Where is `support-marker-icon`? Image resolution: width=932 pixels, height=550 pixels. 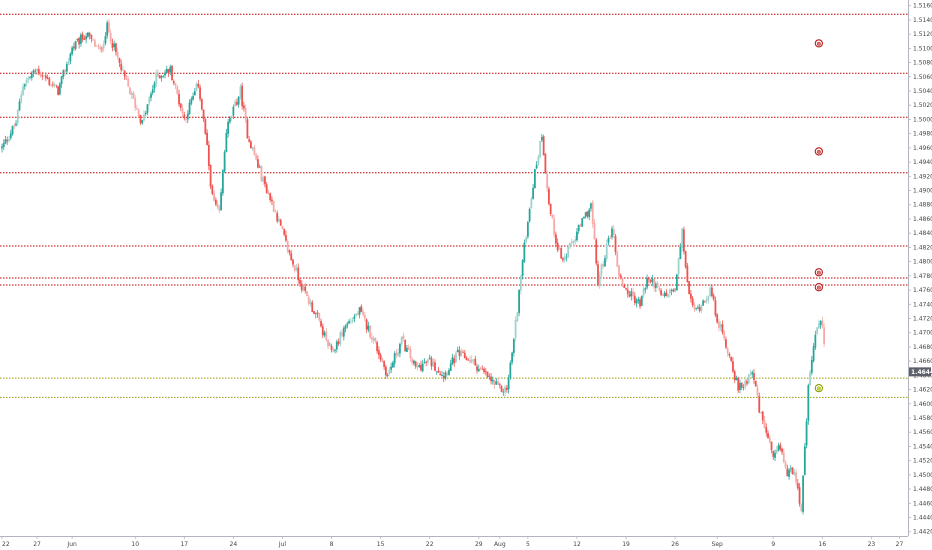
support-marker-icon is located at coordinates (818, 388).